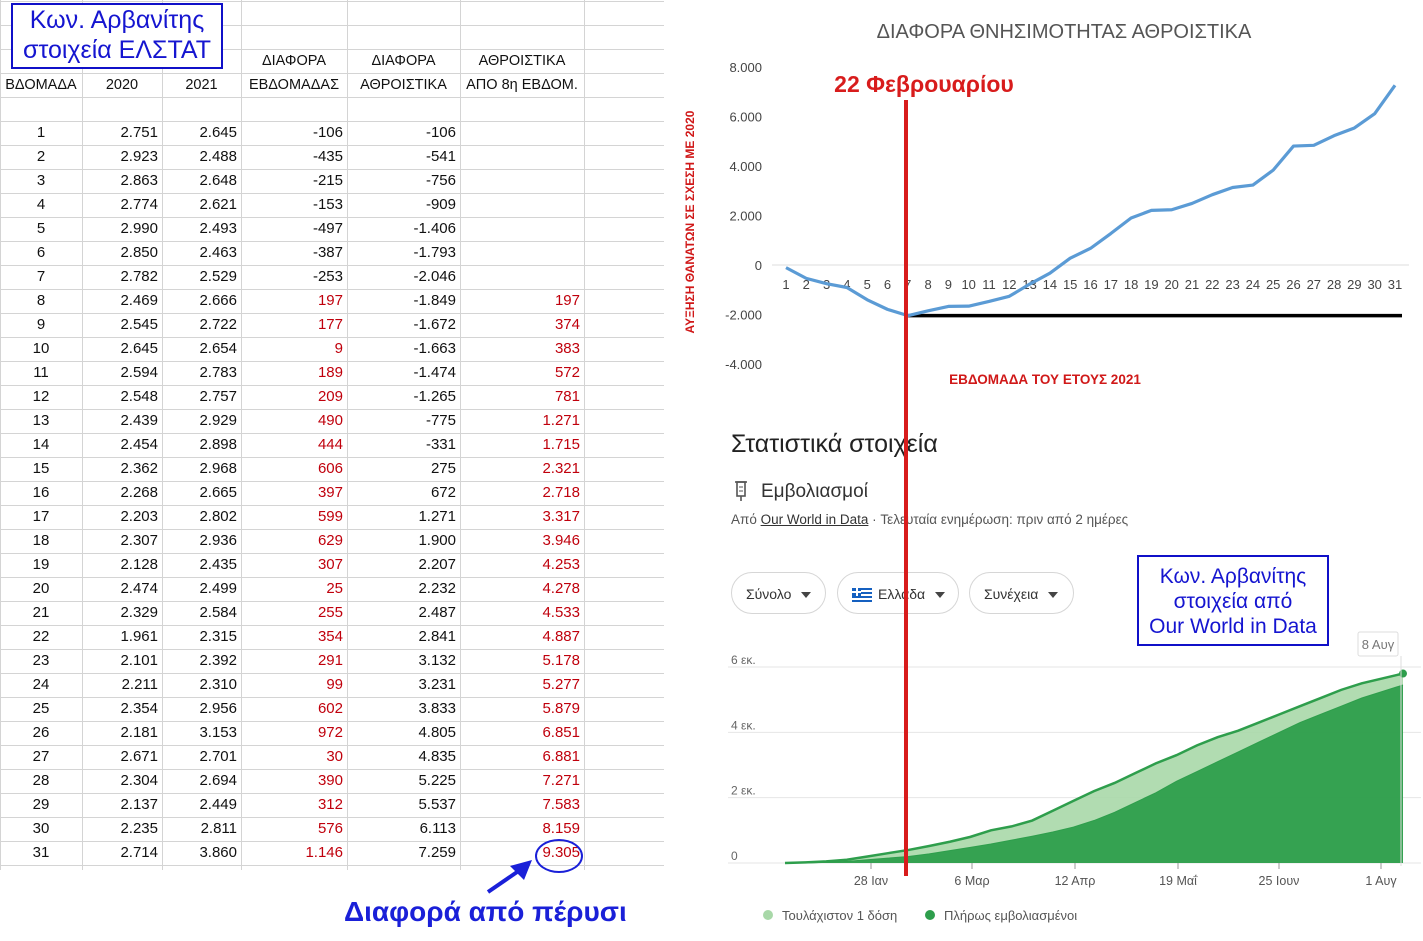 The width and height of the screenshot is (1423, 941). What do you see at coordinates (745, 67) in the screenshot?
I see `y-tick-label: 8.000` at bounding box center [745, 67].